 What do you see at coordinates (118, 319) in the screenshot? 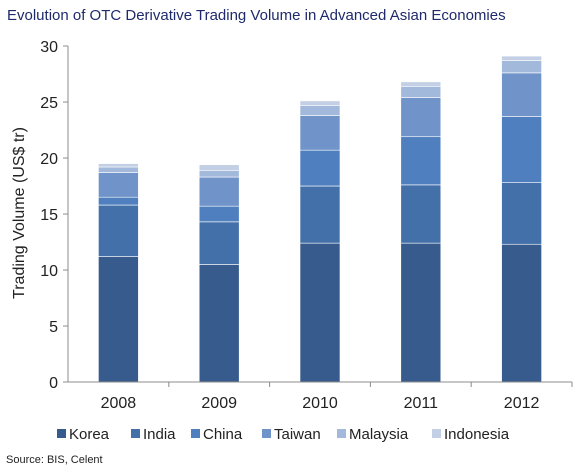
I see `bar-segment-korea-2008` at bounding box center [118, 319].